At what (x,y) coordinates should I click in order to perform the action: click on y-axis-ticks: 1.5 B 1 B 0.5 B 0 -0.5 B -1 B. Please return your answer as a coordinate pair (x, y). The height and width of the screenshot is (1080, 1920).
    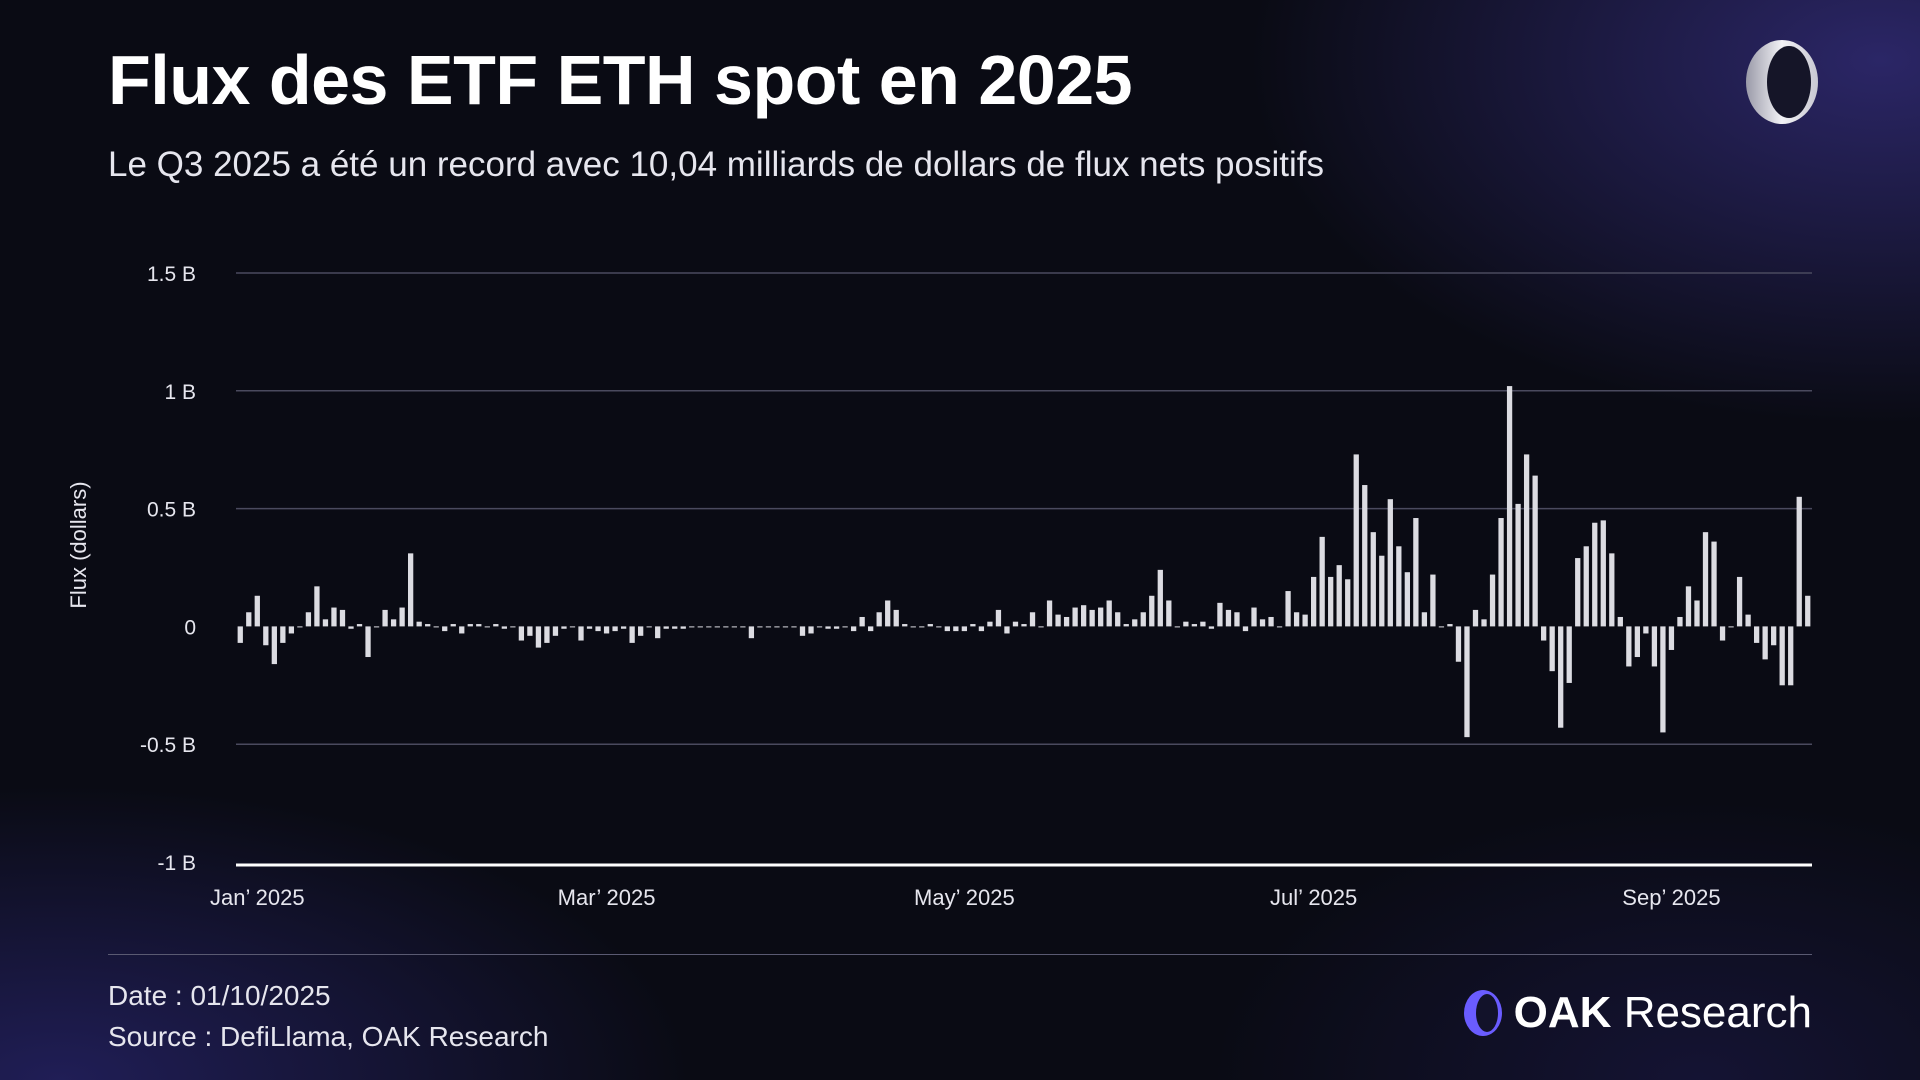
    Looking at the image, I should click on (168, 569).